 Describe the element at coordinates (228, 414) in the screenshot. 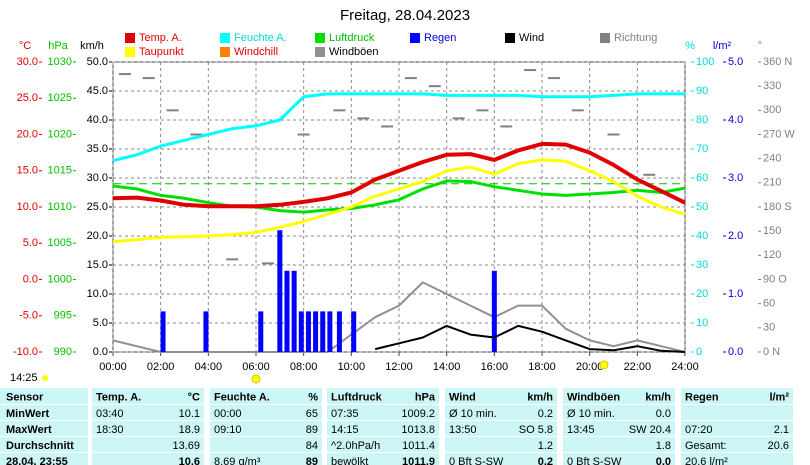

I see `table-cell: 00:00` at that location.